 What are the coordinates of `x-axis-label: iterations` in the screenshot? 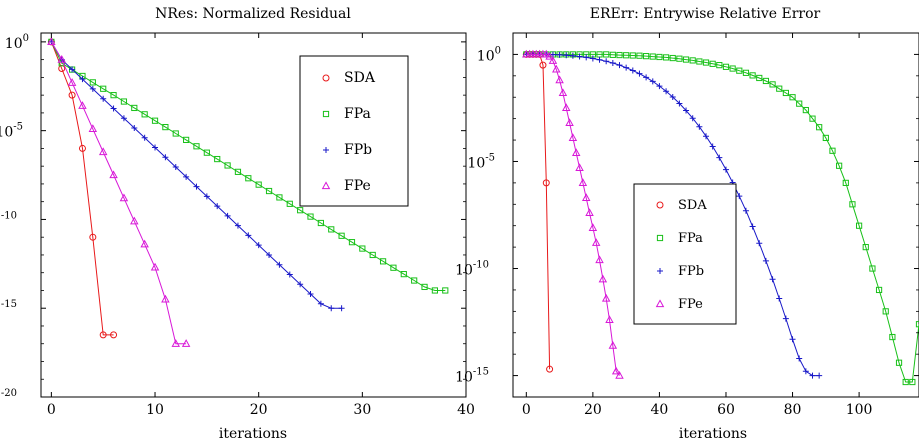 It's located at (713, 434).